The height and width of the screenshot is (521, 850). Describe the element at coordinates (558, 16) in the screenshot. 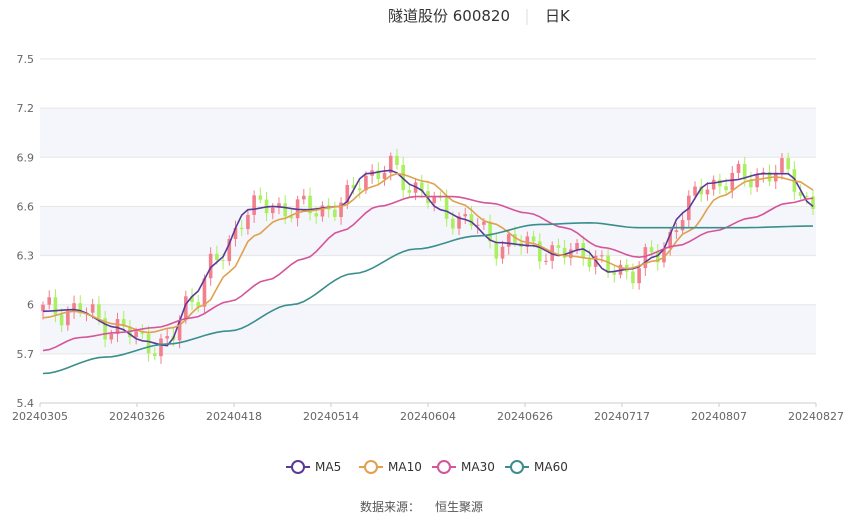

I see `chart-period: 日K` at that location.